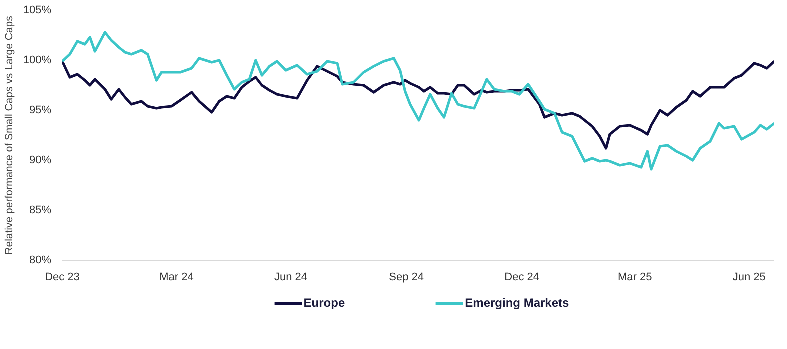 This screenshot has height=349, width=787. Describe the element at coordinates (40, 260) in the screenshot. I see `y-tick-label: 80%` at that location.